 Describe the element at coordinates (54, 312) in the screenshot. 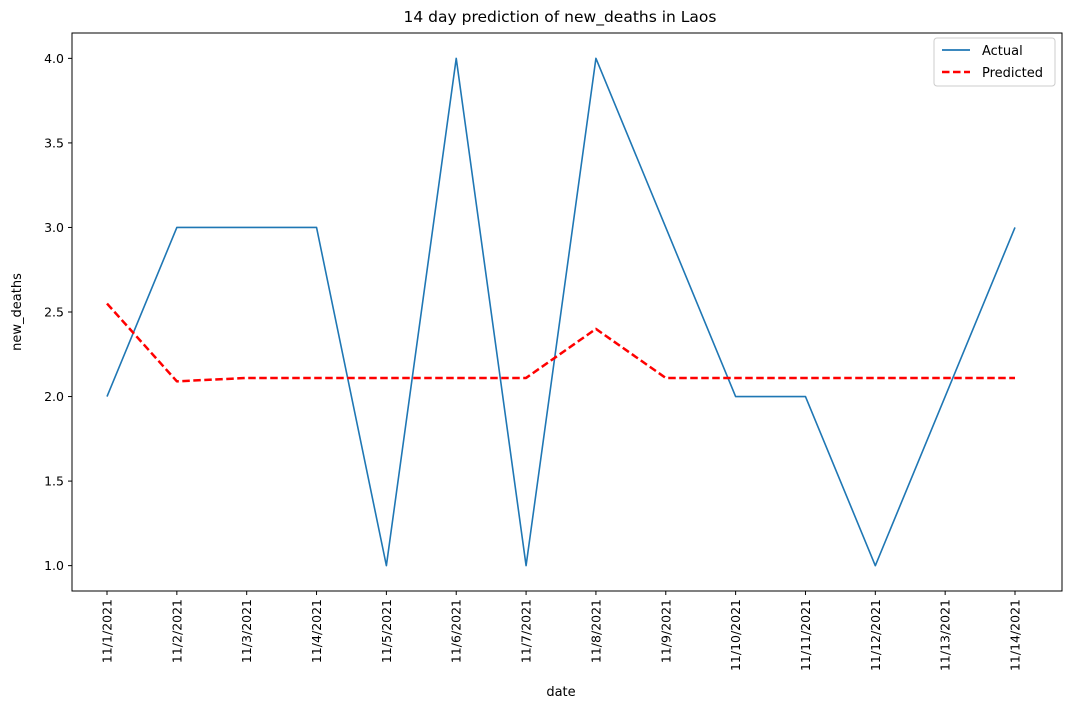

I see `y-tick-label: 2.5` at that location.